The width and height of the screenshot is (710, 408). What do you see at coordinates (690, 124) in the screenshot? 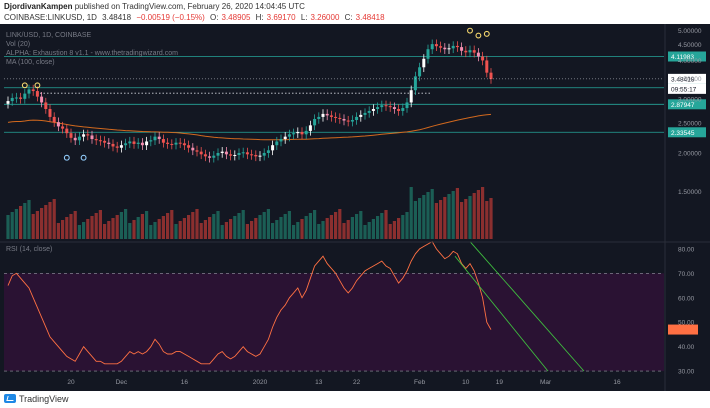
I see `price-tick-label: 2.50000` at bounding box center [690, 124].